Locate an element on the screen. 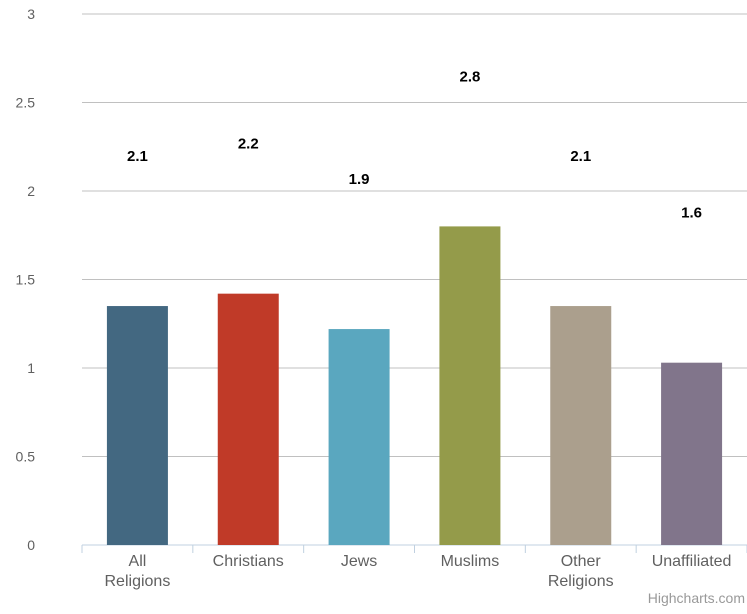 The image size is (747, 614). x-tick-label: Jews is located at coordinates (359, 561).